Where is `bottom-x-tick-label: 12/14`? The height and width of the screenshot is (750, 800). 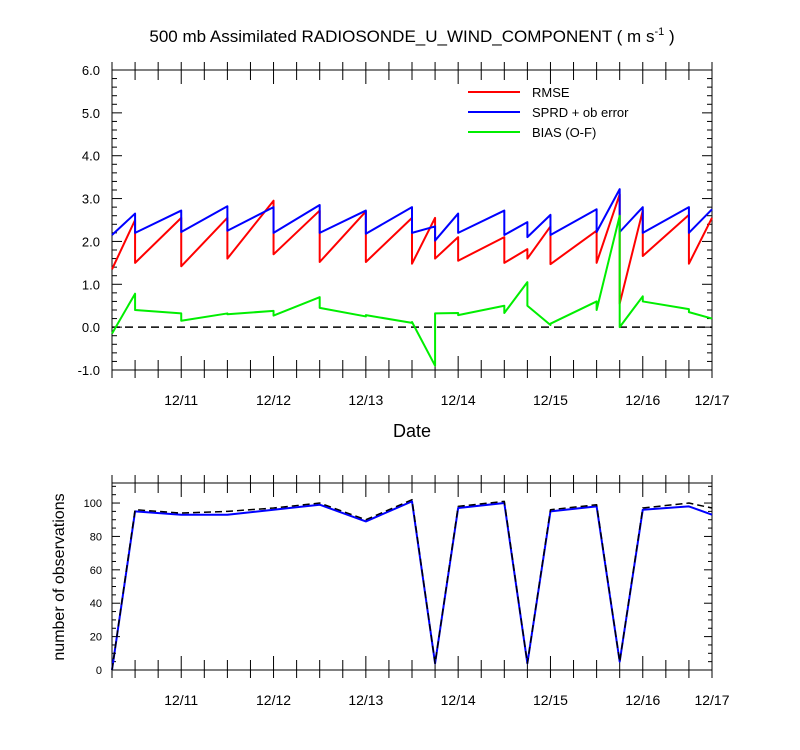
bottom-x-tick-label: 12/14 is located at coordinates (458, 700).